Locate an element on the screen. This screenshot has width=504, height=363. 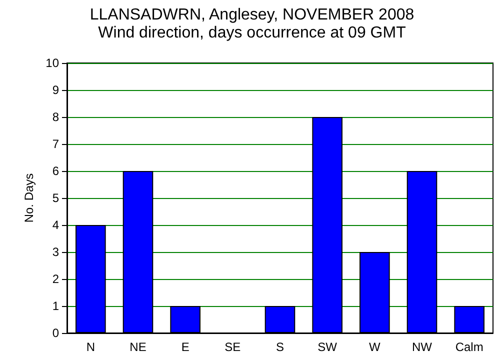
x-tick-label: W is located at coordinates (375, 347).